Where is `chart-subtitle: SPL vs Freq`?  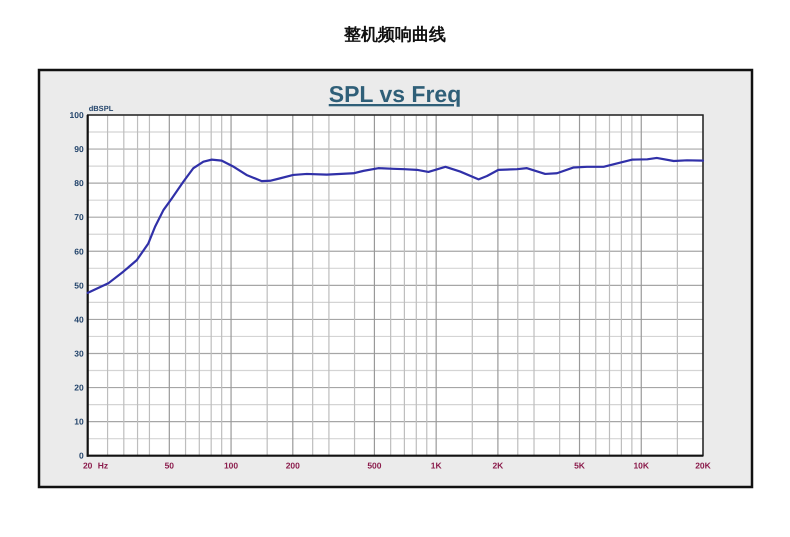
chart-subtitle: SPL vs Freq is located at coordinates (395, 94).